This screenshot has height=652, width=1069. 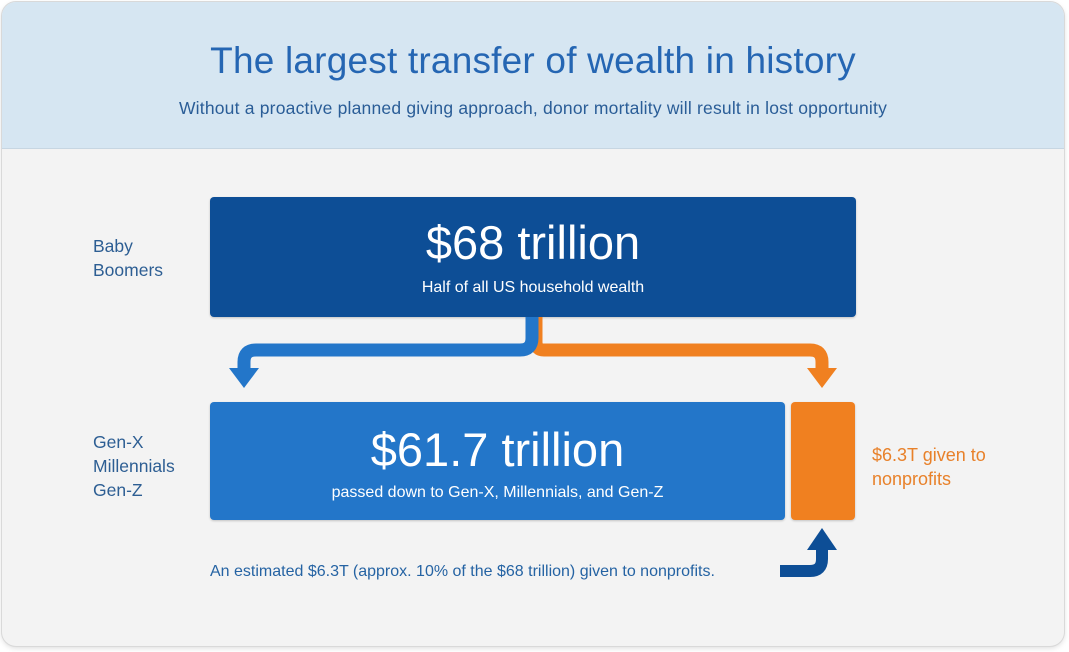 I want to click on nonprofit-branch-arrow, so click(x=679, y=342).